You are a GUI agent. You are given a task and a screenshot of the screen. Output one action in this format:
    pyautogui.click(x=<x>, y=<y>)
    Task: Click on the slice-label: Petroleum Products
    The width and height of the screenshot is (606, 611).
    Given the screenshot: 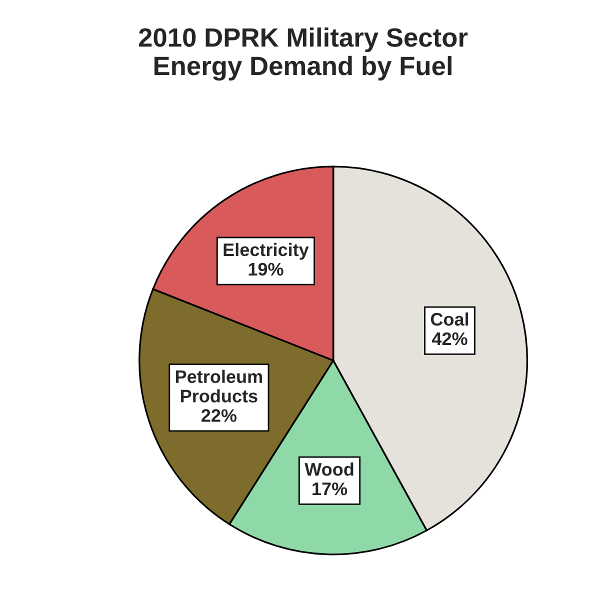 What is the action you would take?
    pyautogui.click(x=219, y=386)
    